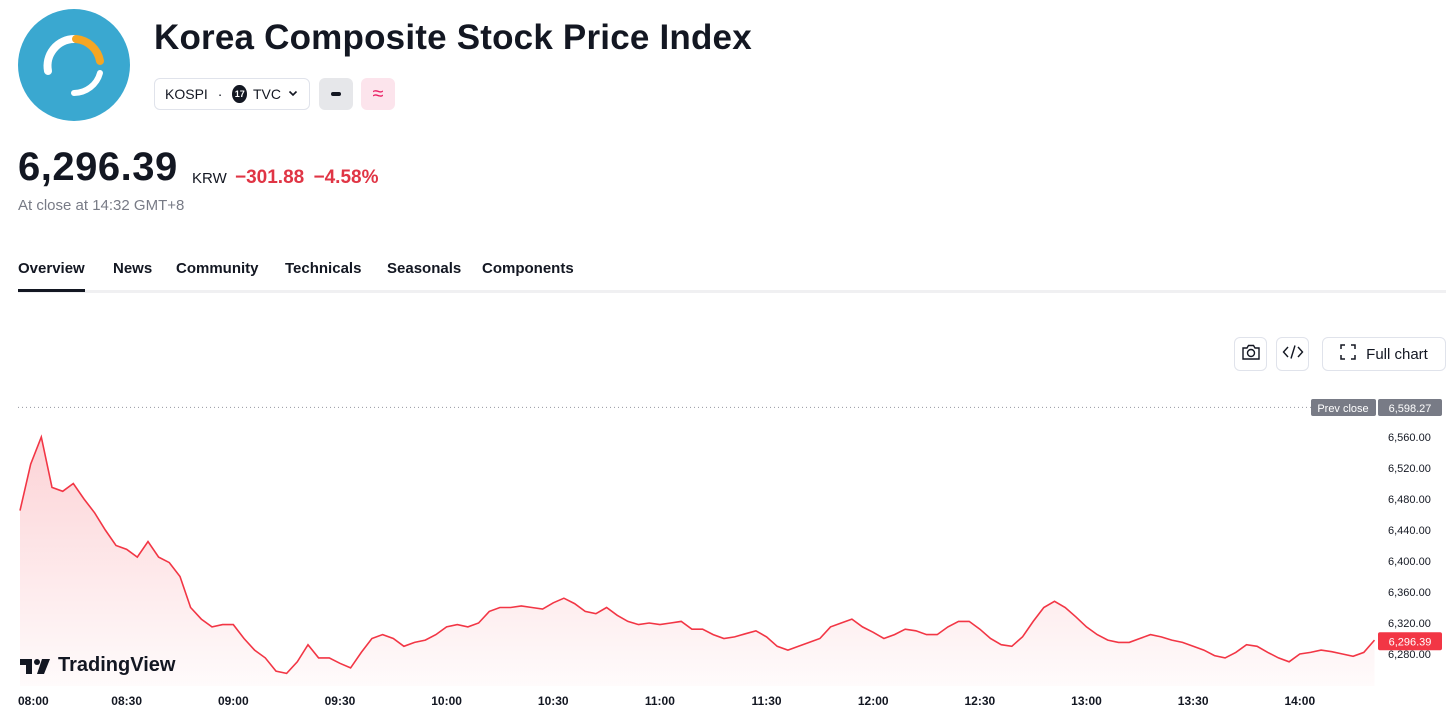 This screenshot has width=1450, height=717. I want to click on tradingview-wordmark: TradingView, so click(117, 665).